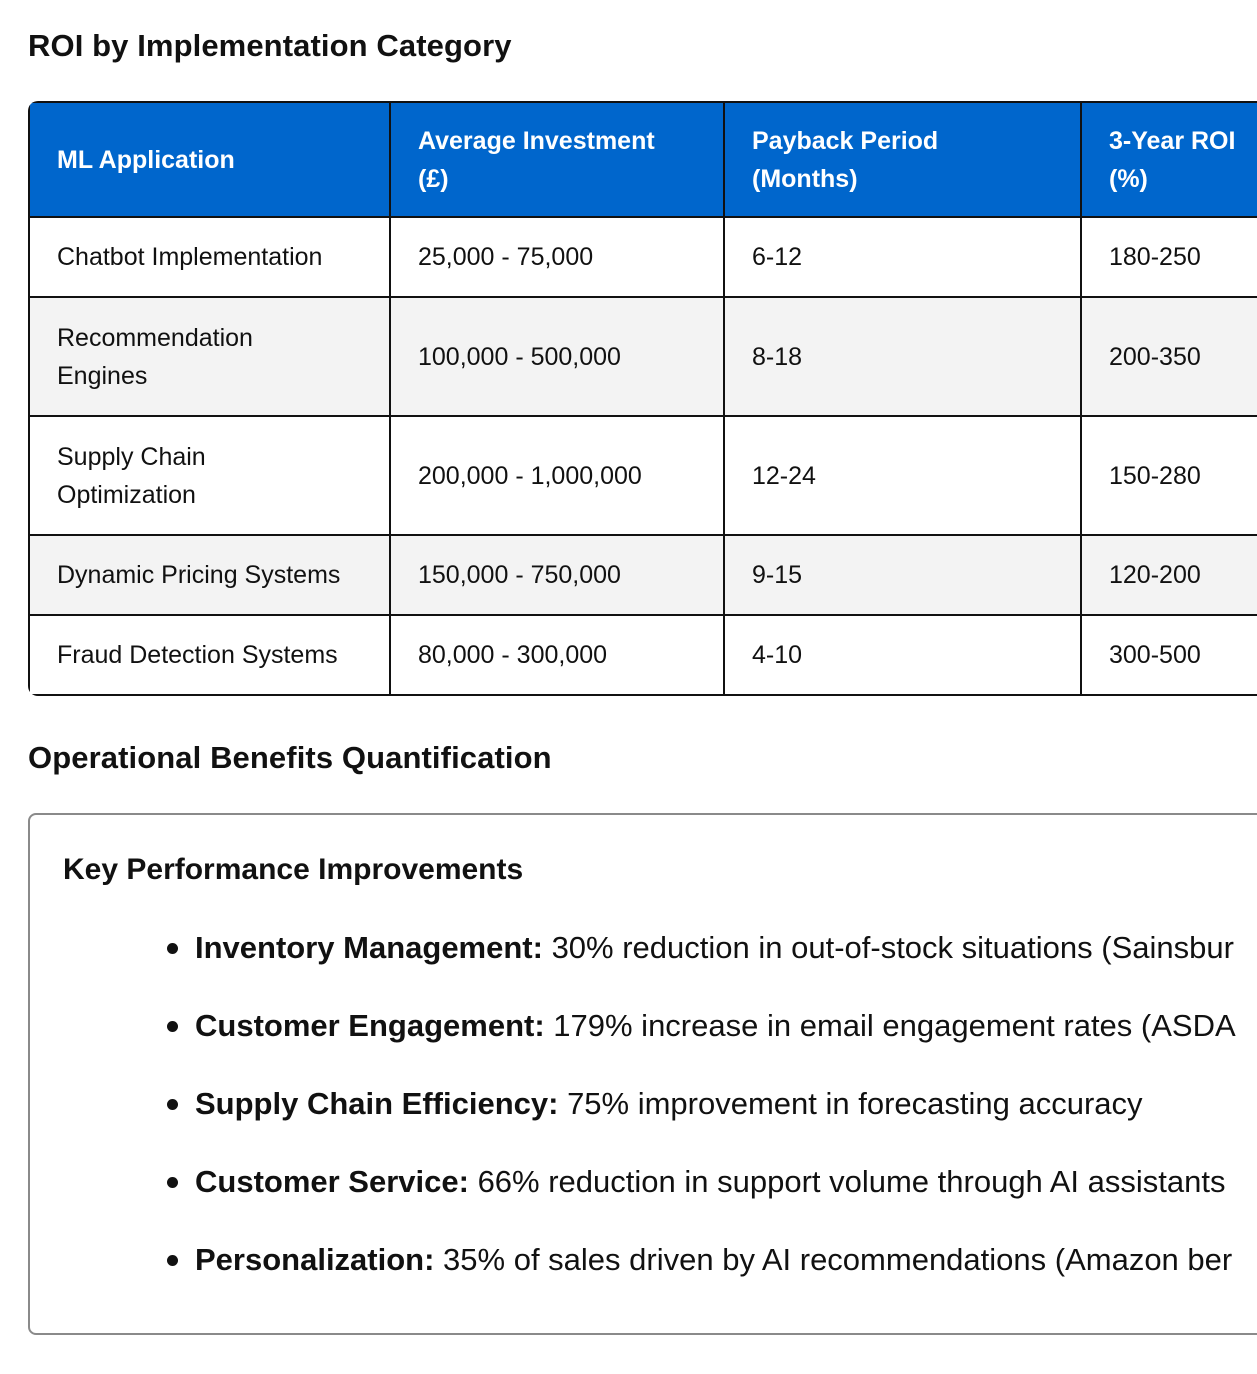 Image resolution: width=1257 pixels, height=1374 pixels. Describe the element at coordinates (1168, 575) in the screenshot. I see `cell-roi: 120-200` at that location.